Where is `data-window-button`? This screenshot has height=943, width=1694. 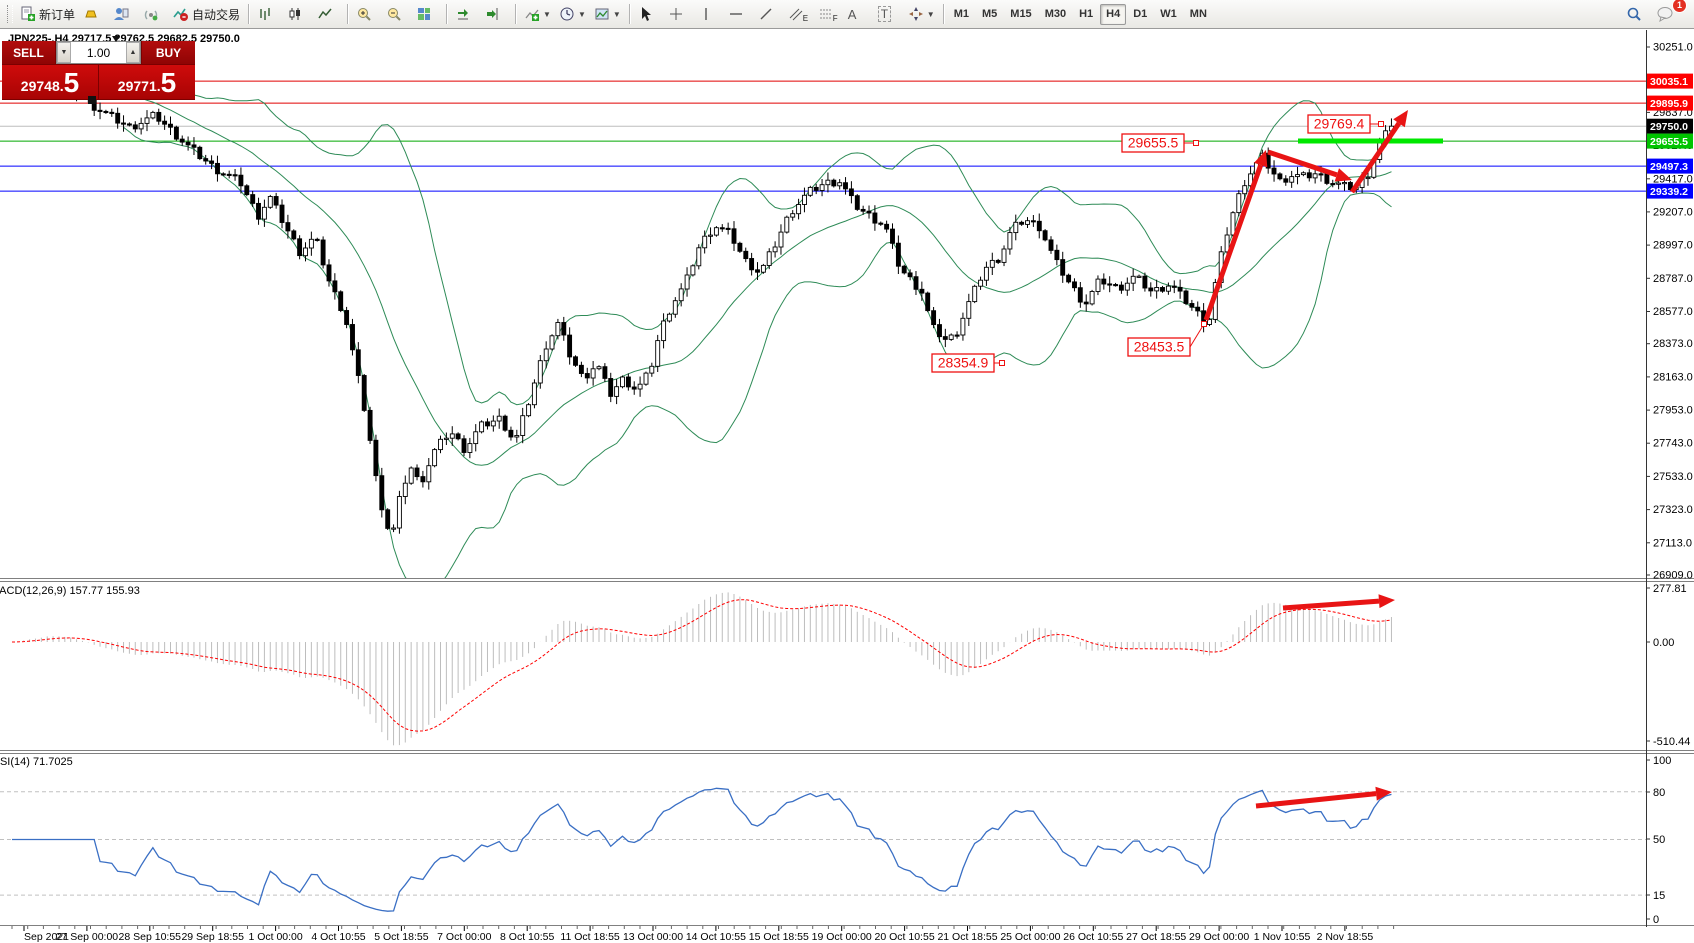 data-window-button is located at coordinates (124, 14).